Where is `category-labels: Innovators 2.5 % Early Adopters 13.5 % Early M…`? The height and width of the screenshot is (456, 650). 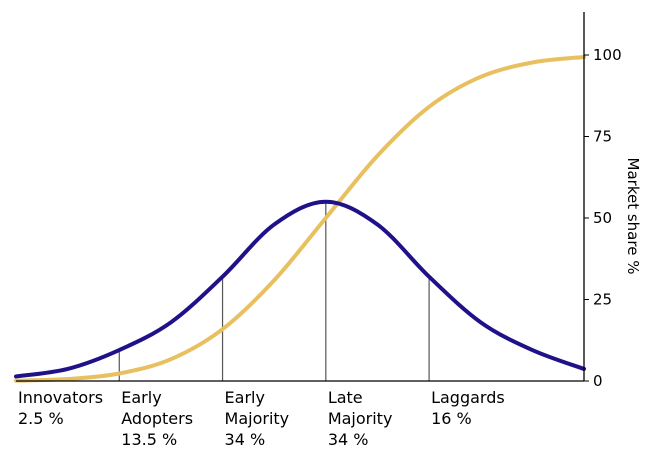
category-labels: Innovators 2.5 % Early Adopters 13.5 % Early M… is located at coordinates (261, 418).